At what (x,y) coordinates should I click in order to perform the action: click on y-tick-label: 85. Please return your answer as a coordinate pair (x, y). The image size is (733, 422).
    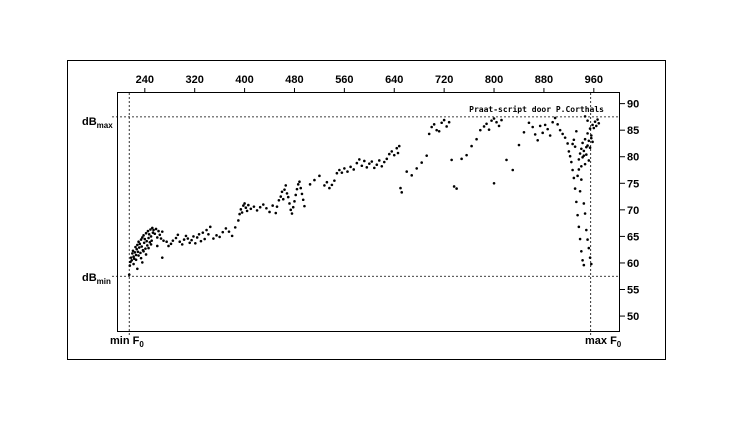
    Looking at the image, I should click on (633, 131).